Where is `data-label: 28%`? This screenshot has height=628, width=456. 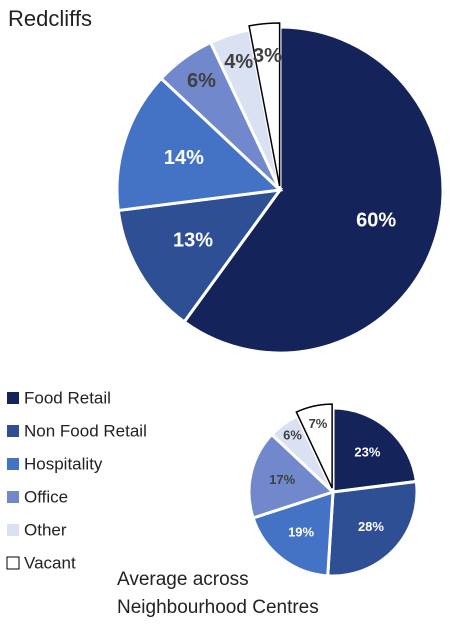 data-label: 28% is located at coordinates (371, 526).